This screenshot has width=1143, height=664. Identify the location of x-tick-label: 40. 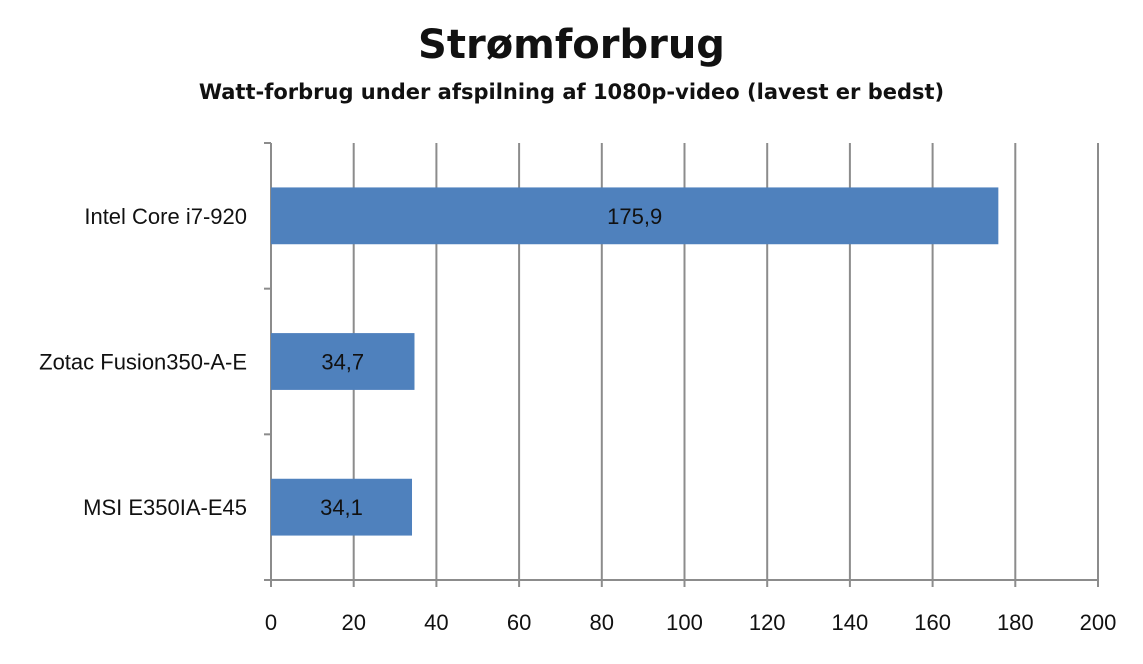
(436, 622).